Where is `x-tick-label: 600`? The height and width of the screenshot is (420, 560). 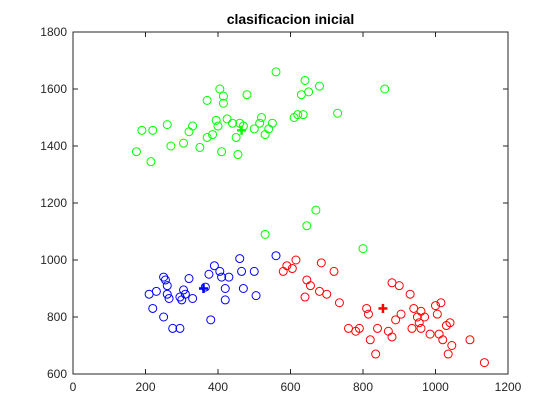
x-tick-label: 600 is located at coordinates (290, 387).